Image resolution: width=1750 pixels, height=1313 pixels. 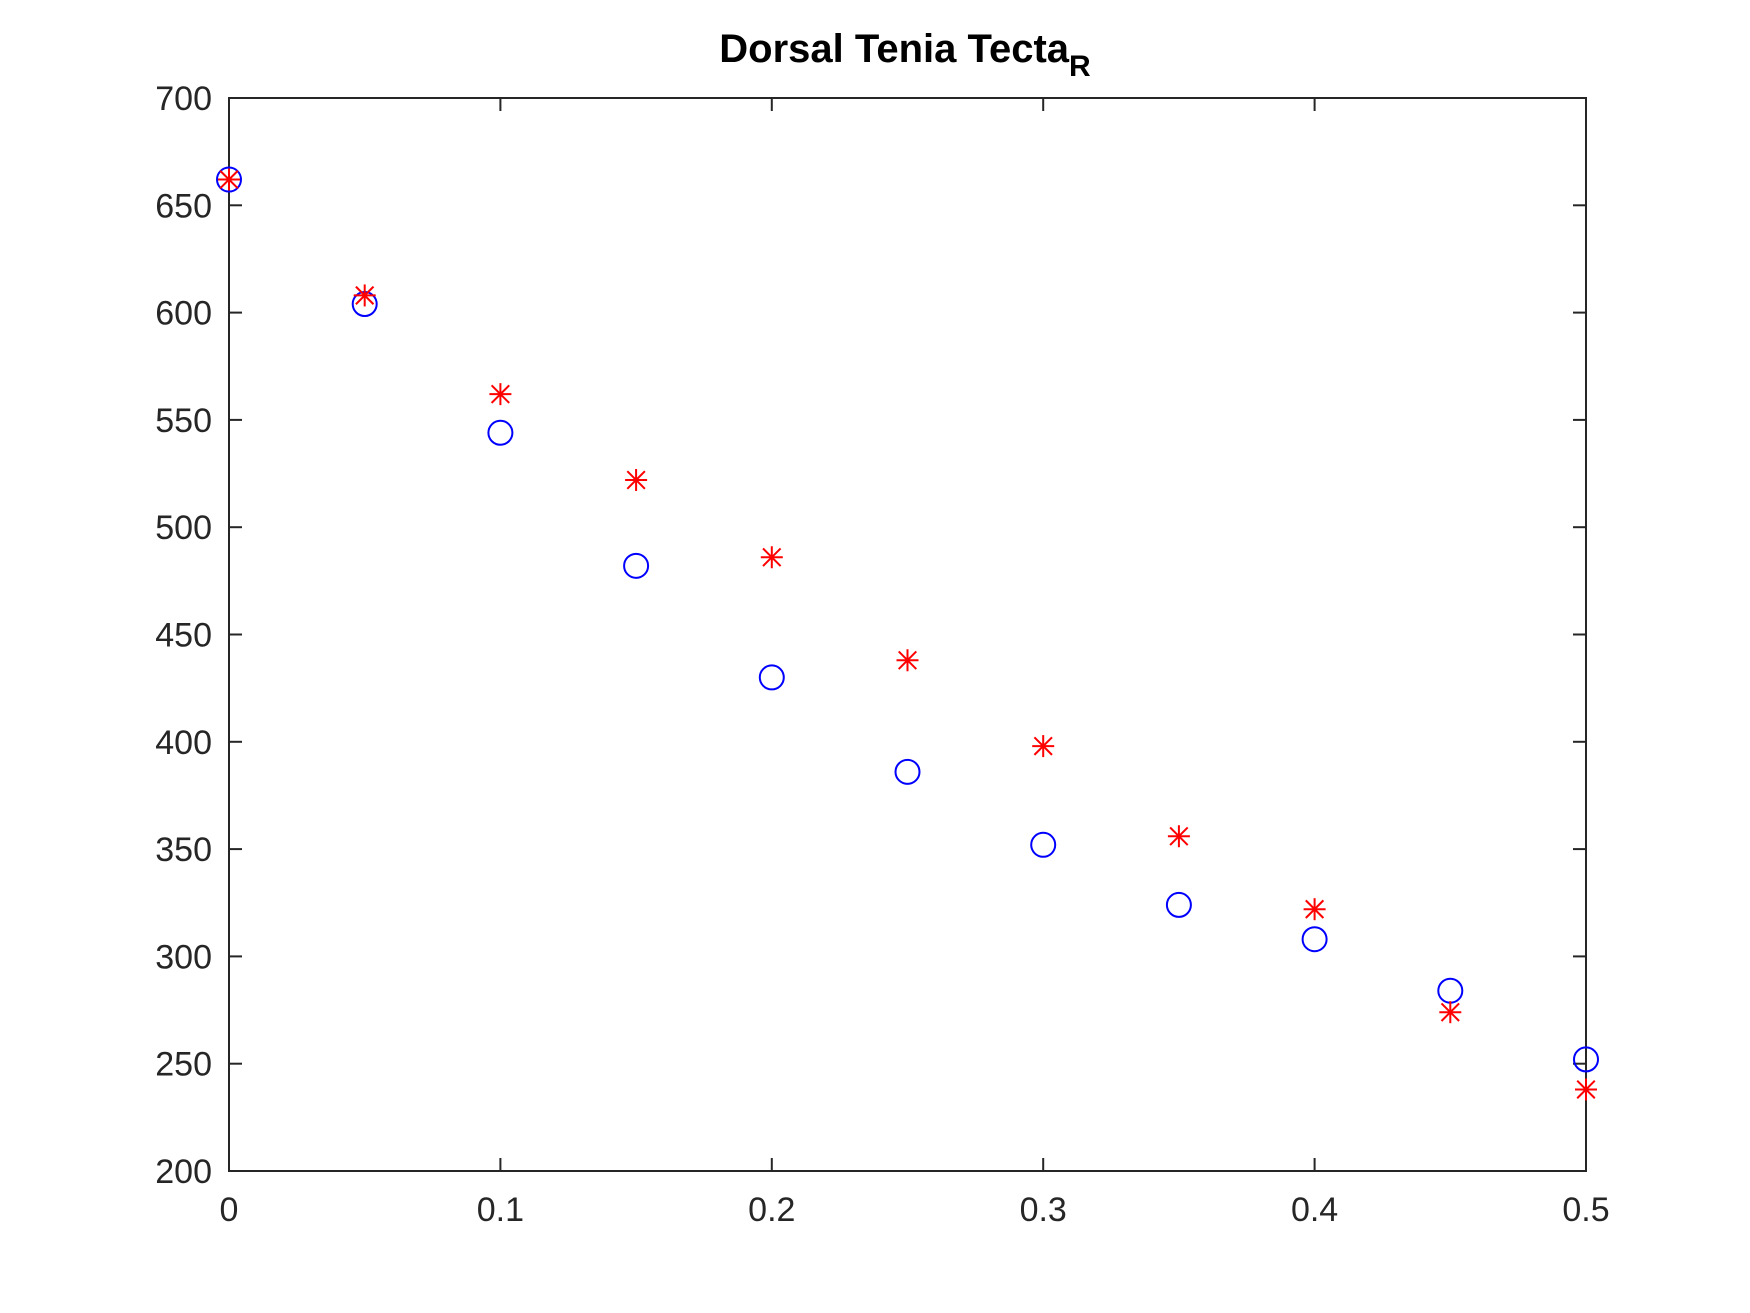 What do you see at coordinates (1314, 1210) in the screenshot?
I see `x-tick-label: 0.4` at bounding box center [1314, 1210].